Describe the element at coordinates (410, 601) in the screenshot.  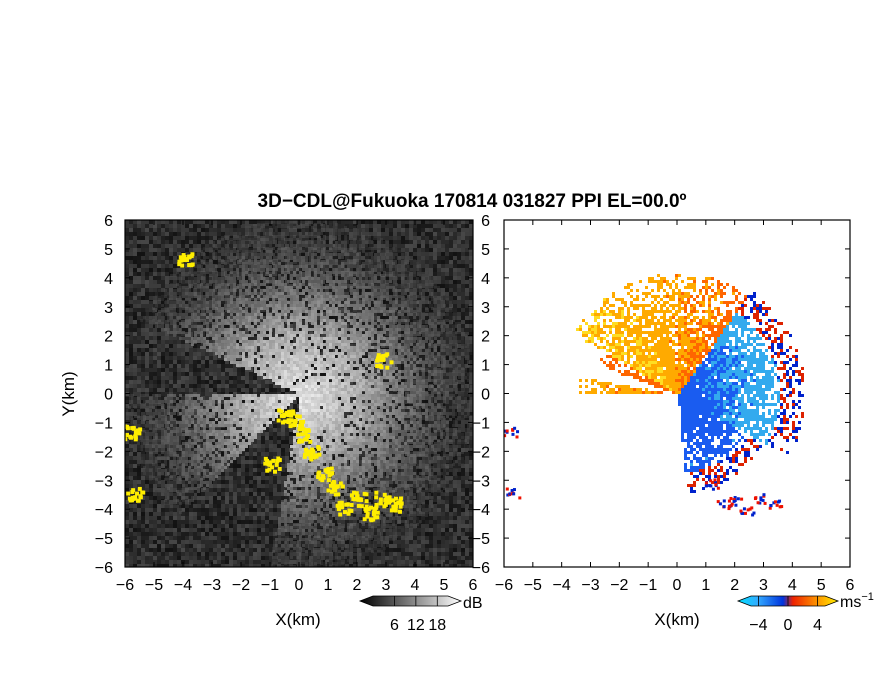
I see `left-colorbar-bar` at that location.